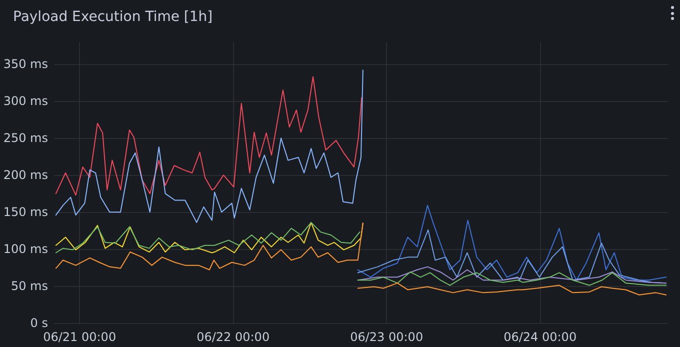 The width and height of the screenshot is (680, 347). Describe the element at coordinates (540, 337) in the screenshot. I see `x-tick-label: 06/24 00:00` at that location.